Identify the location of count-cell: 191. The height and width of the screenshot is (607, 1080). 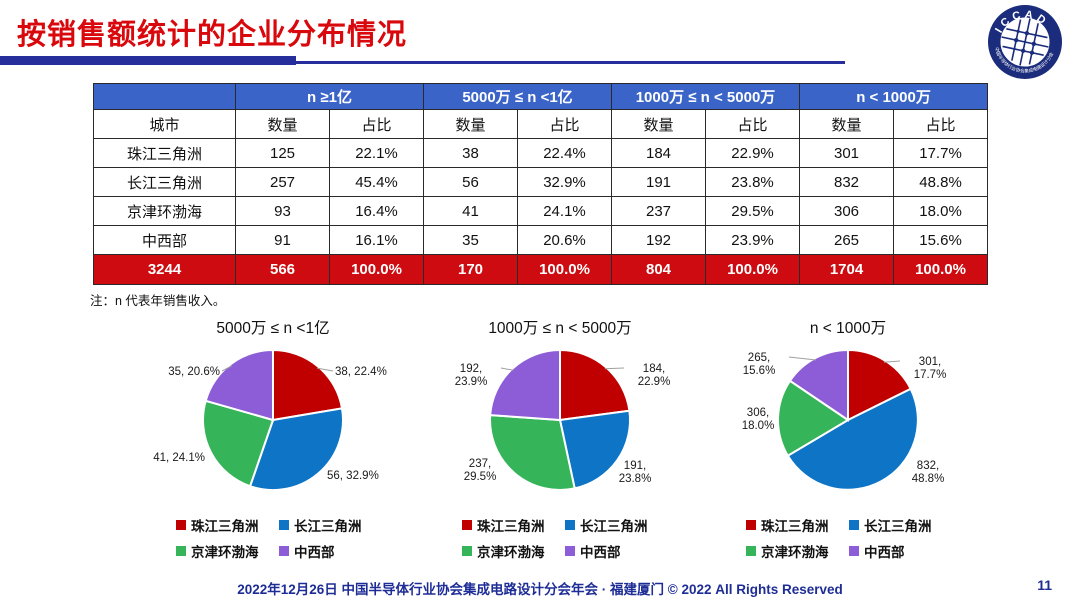
(658, 182).